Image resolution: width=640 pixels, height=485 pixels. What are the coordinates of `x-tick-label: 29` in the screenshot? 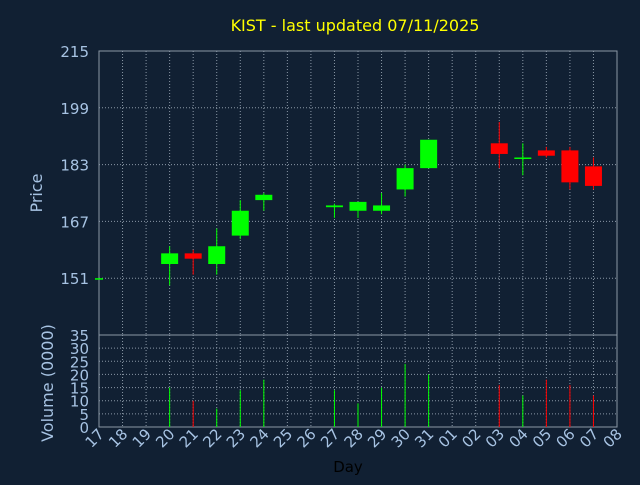 It's located at (377, 438).